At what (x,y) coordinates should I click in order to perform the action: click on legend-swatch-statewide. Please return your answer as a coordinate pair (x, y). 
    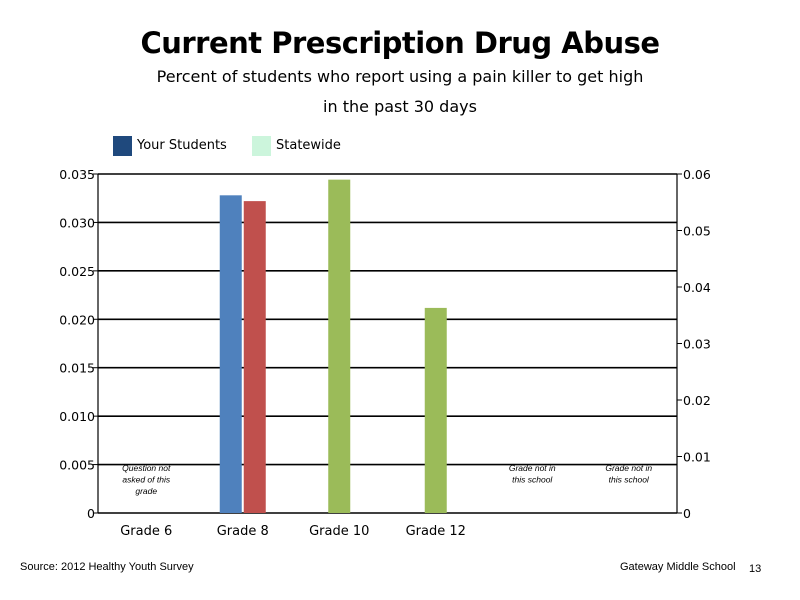
    Looking at the image, I should click on (261, 146).